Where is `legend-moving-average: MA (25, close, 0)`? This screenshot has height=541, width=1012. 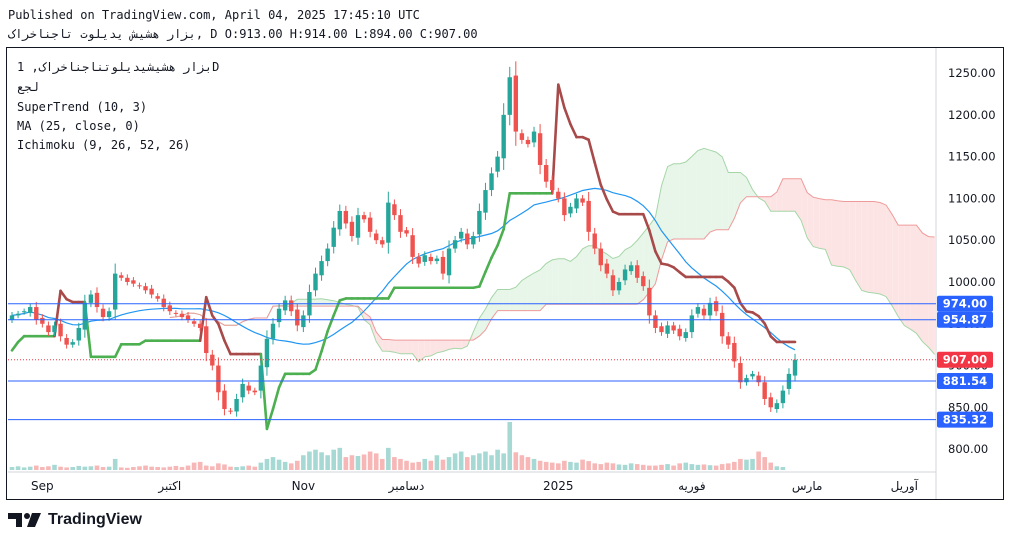
legend-moving-average: MA (25, close, 0) is located at coordinates (78, 126).